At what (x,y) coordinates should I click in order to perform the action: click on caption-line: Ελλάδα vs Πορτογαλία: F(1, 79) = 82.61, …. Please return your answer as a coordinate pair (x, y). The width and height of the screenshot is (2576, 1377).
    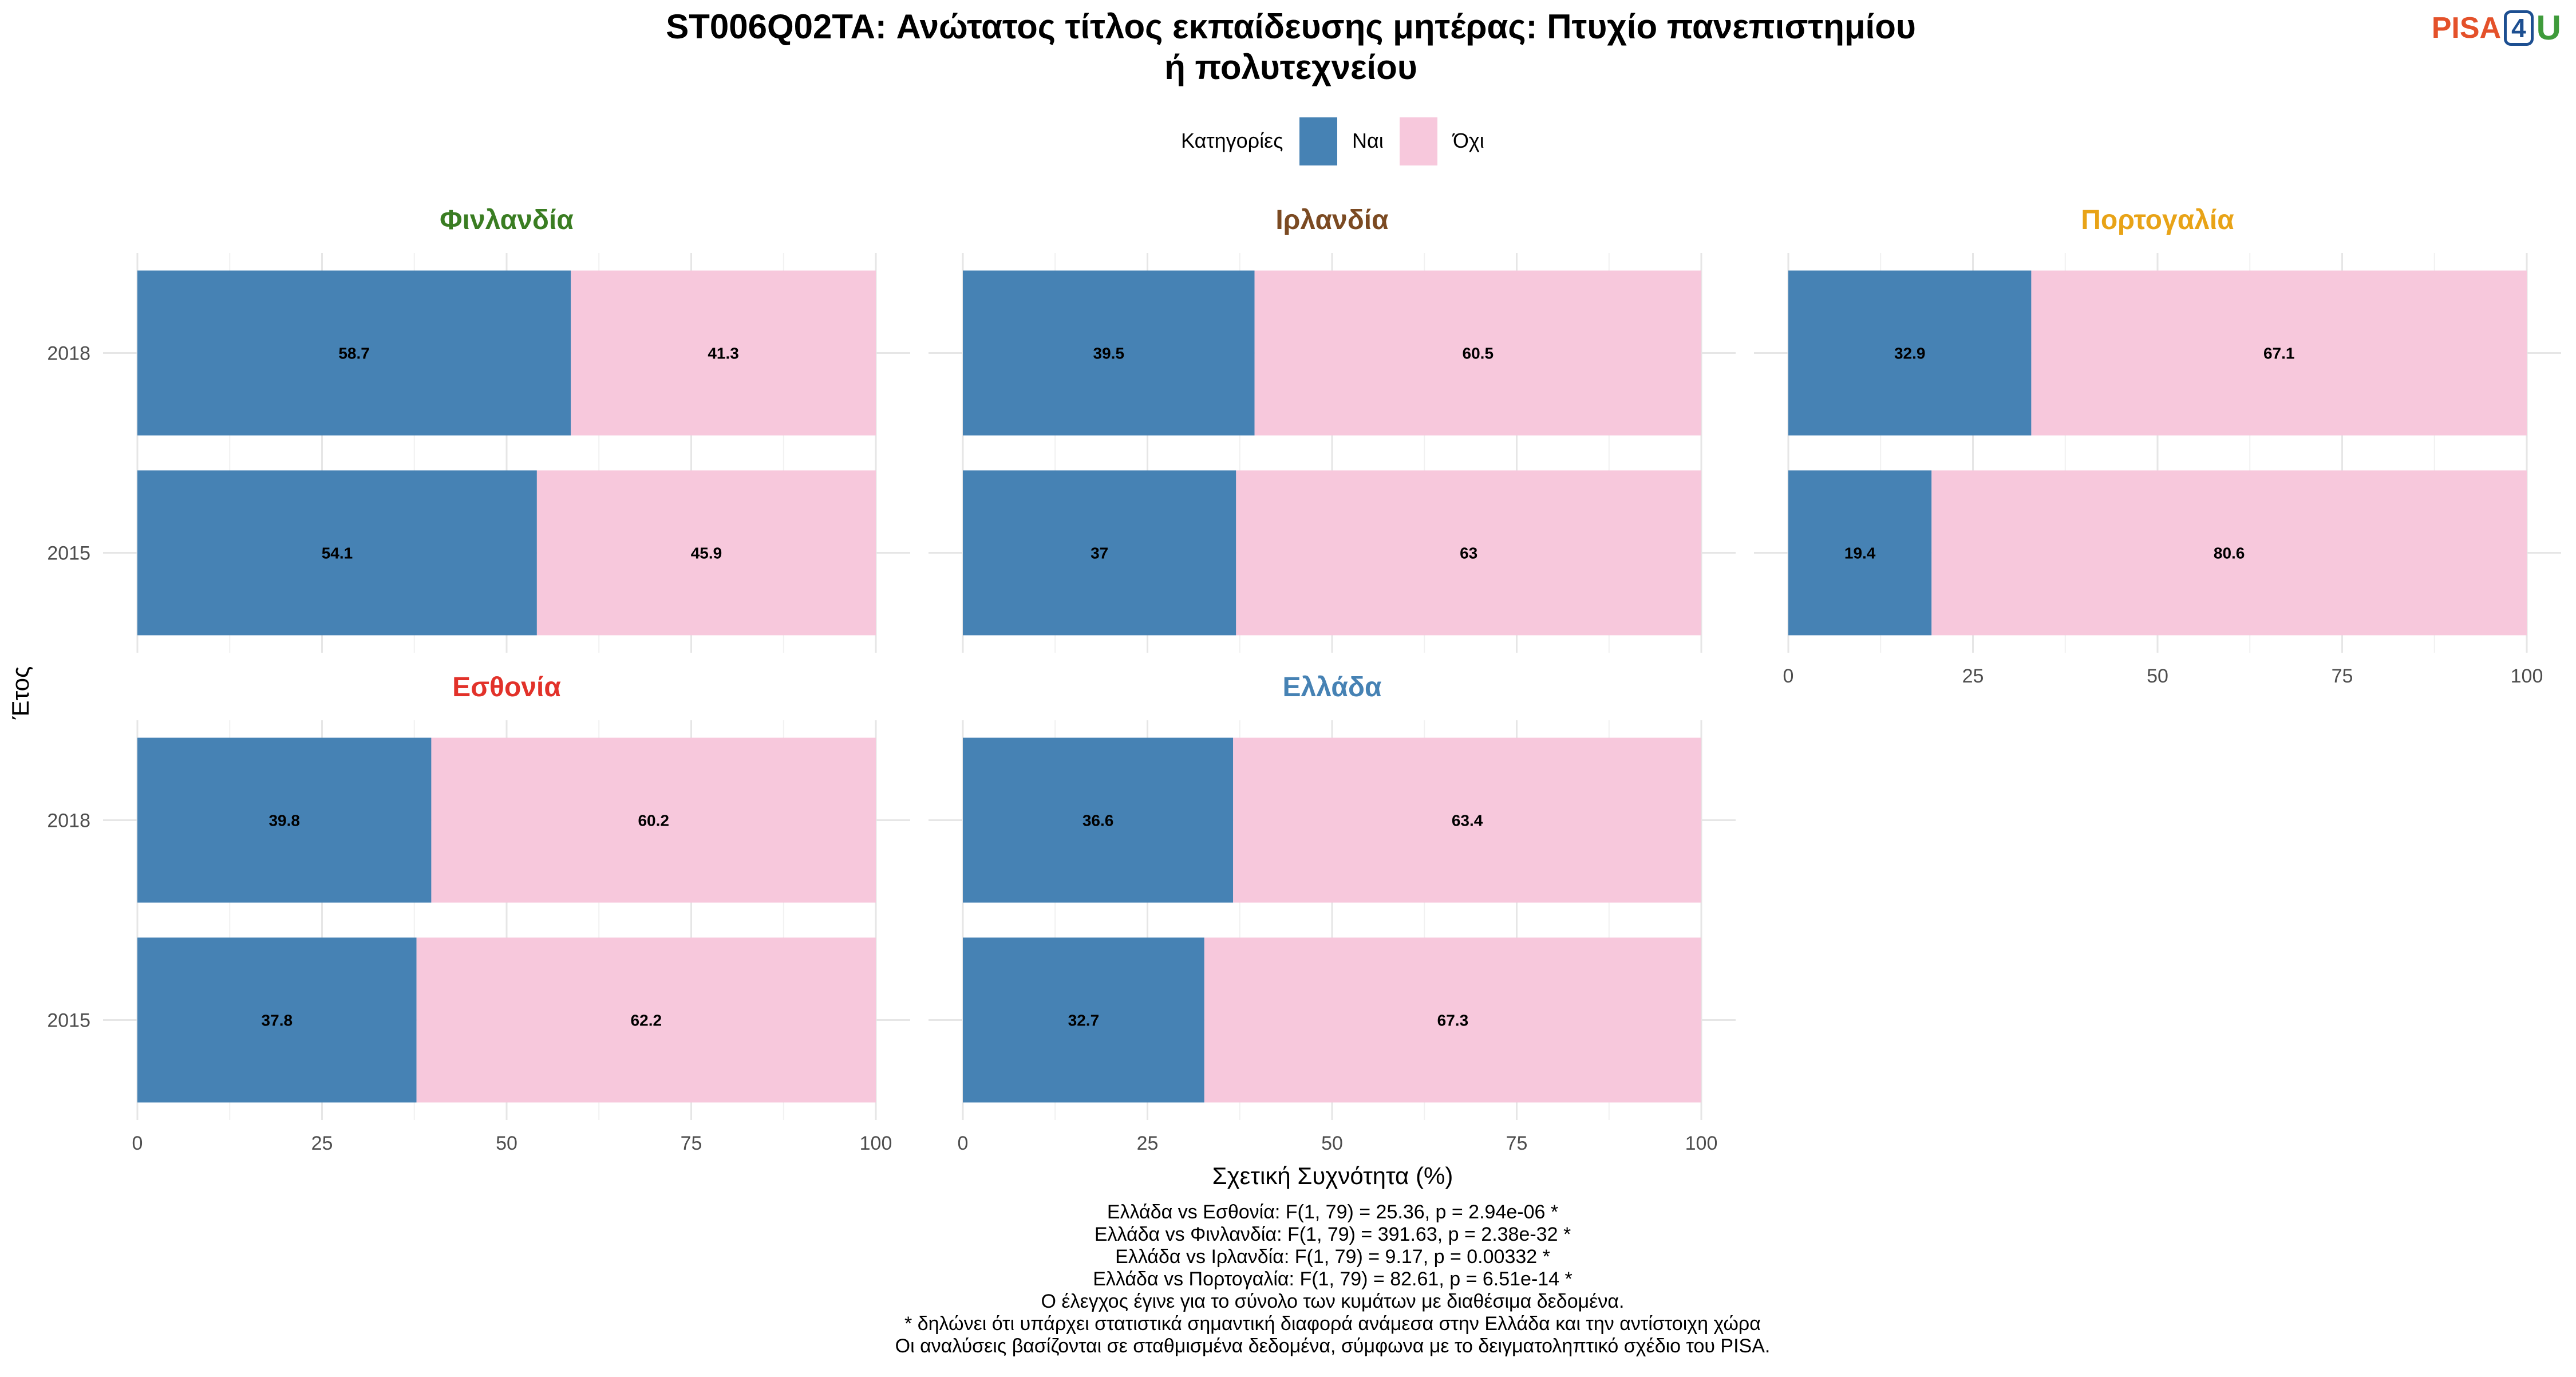
    Looking at the image, I should click on (1333, 1279).